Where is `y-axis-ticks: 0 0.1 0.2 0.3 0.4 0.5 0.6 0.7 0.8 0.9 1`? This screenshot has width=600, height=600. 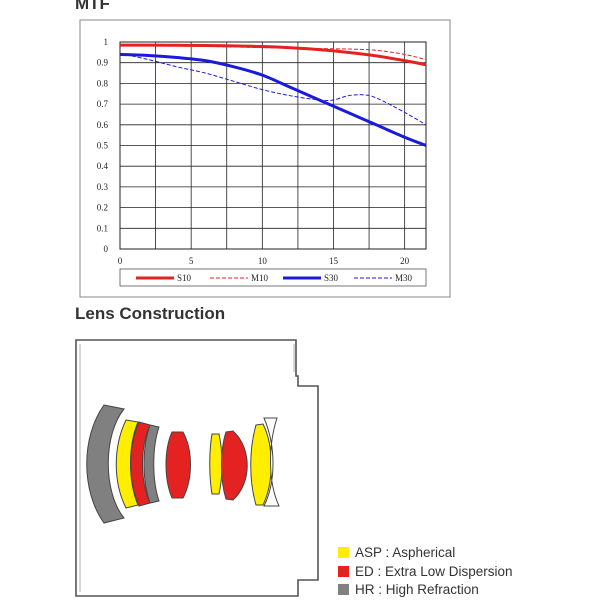
y-axis-ticks: 0 0.1 0.2 0.3 0.4 0.5 0.6 0.7 0.8 0.9 1 is located at coordinates (103, 145).